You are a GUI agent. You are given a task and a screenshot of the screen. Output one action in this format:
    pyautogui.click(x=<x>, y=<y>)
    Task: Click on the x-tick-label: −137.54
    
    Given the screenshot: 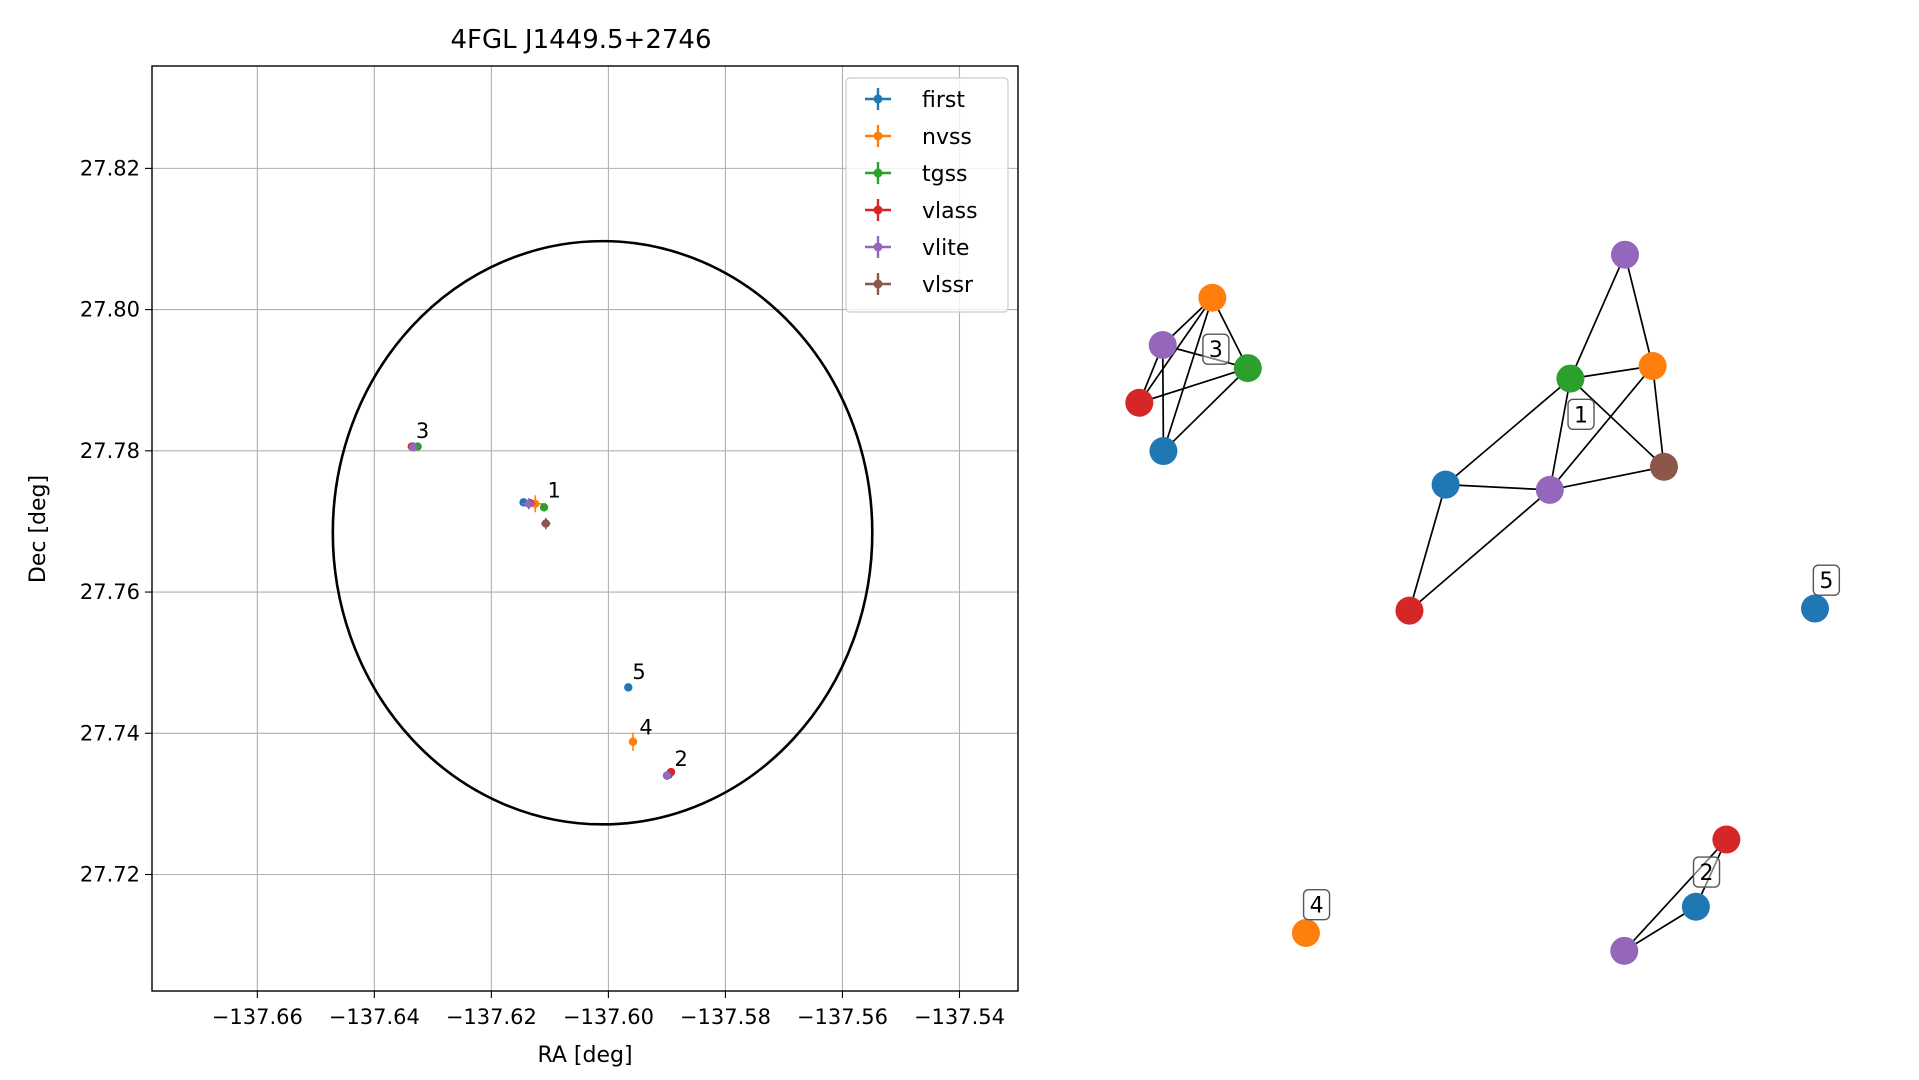 What is the action you would take?
    pyautogui.click(x=959, y=1017)
    